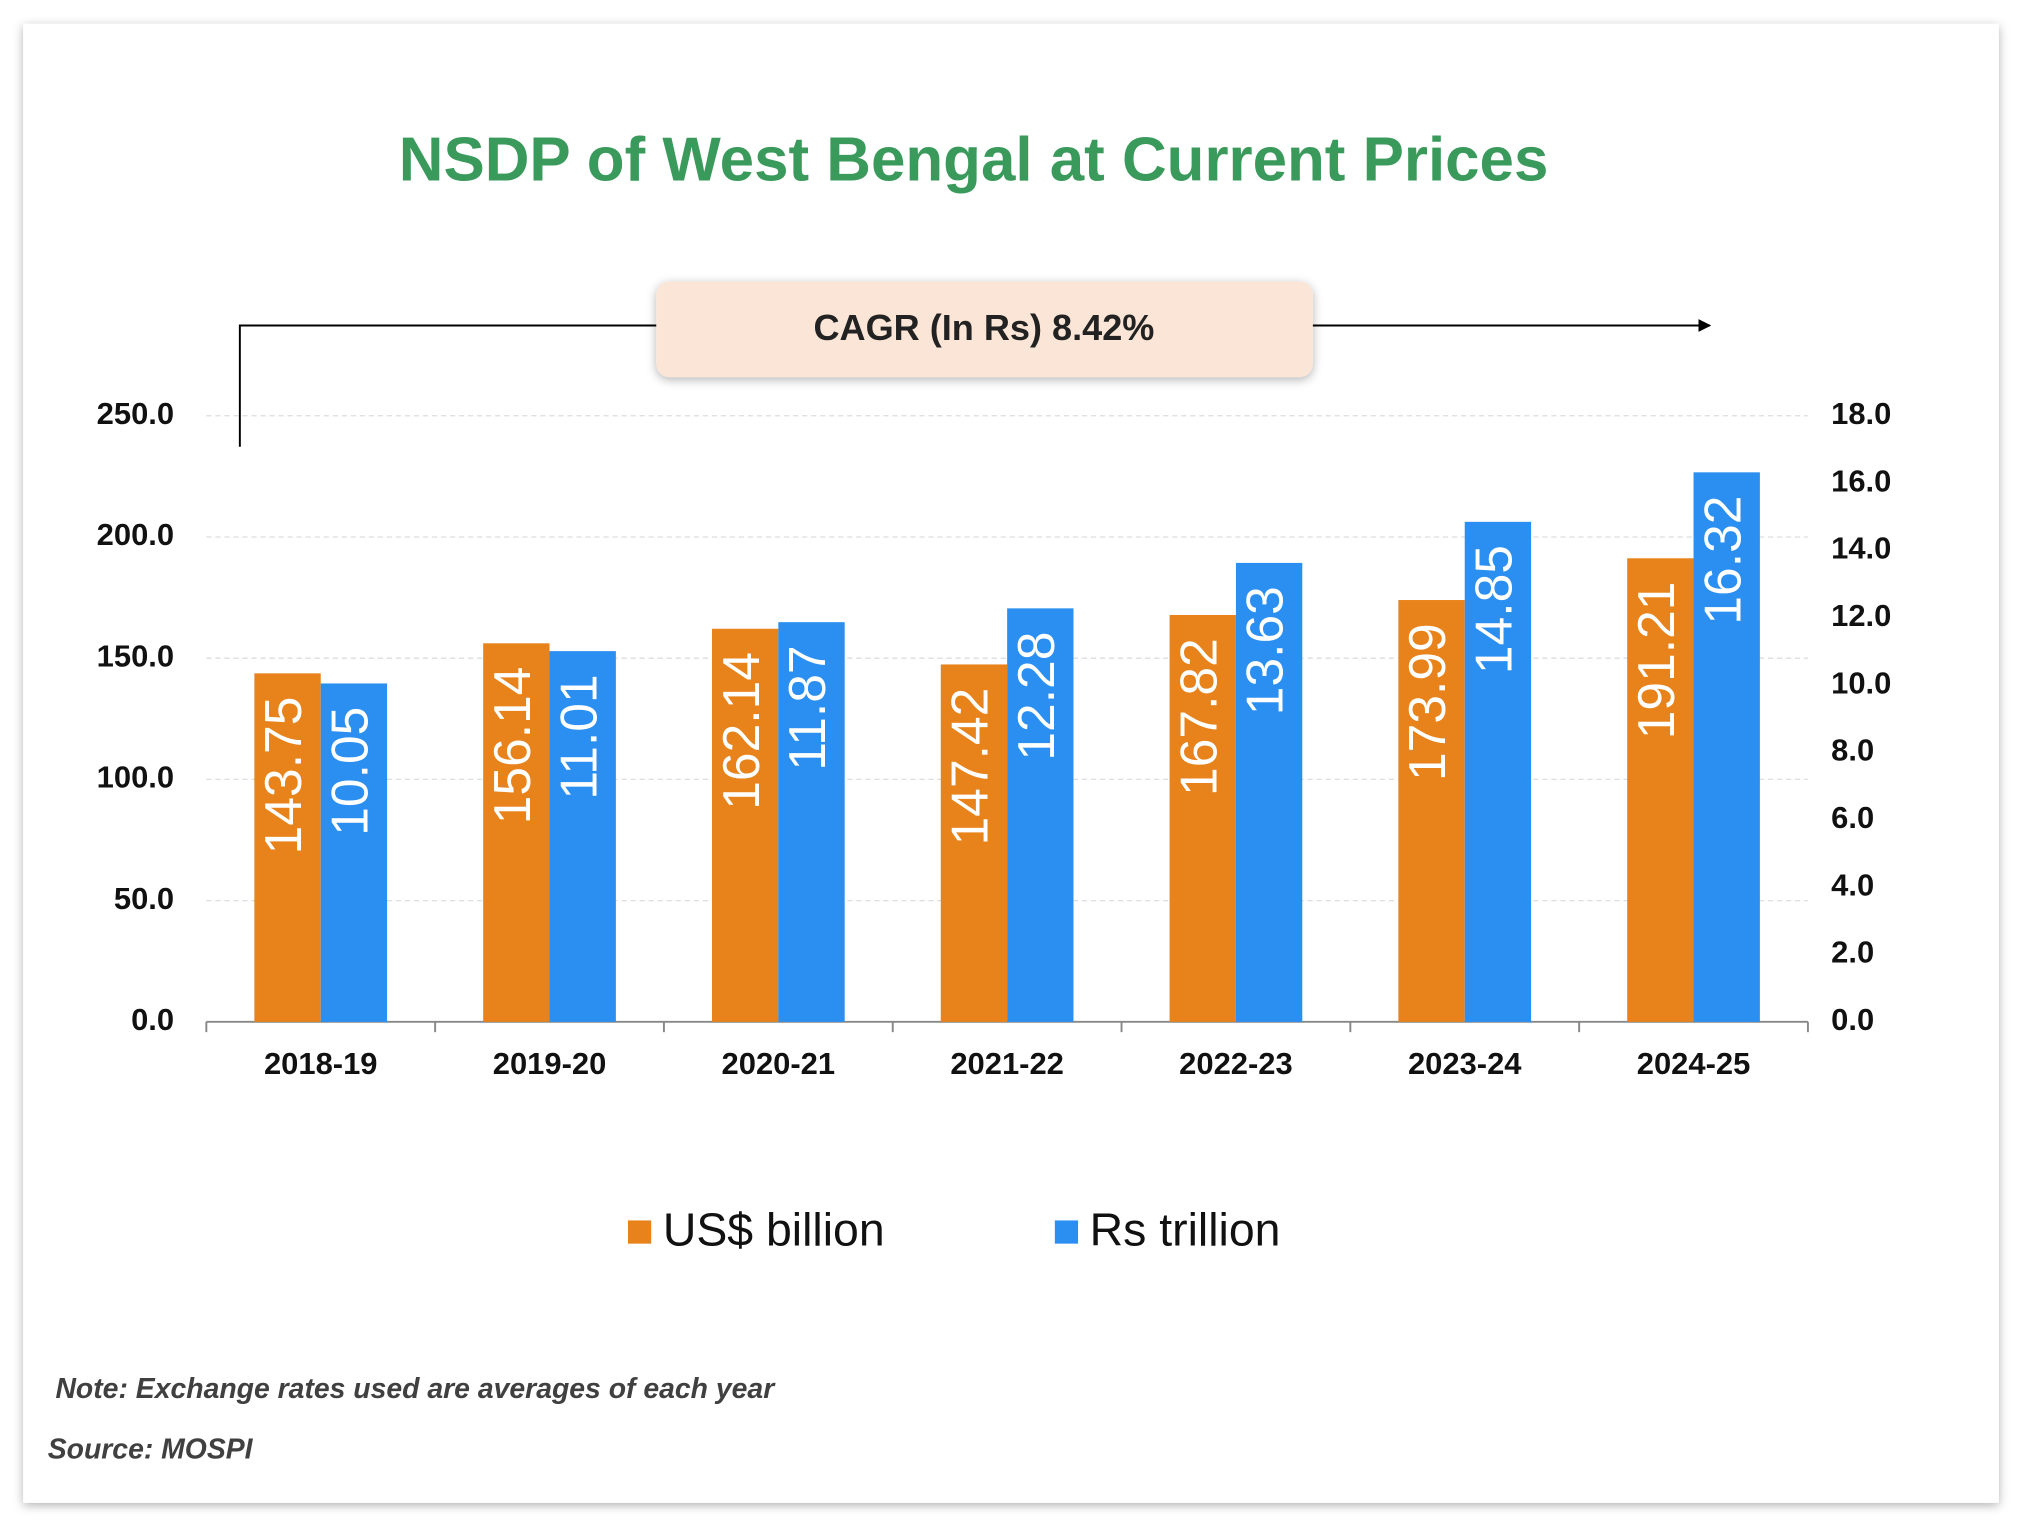 The height and width of the screenshot is (1524, 2022). I want to click on data-label: 16.32, so click(1722, 560).